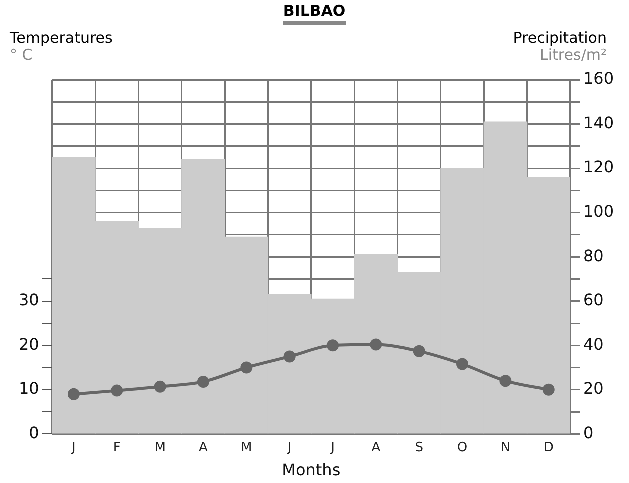  Describe the element at coordinates (593, 300) in the screenshot. I see `y2-tick-label: 60` at that location.